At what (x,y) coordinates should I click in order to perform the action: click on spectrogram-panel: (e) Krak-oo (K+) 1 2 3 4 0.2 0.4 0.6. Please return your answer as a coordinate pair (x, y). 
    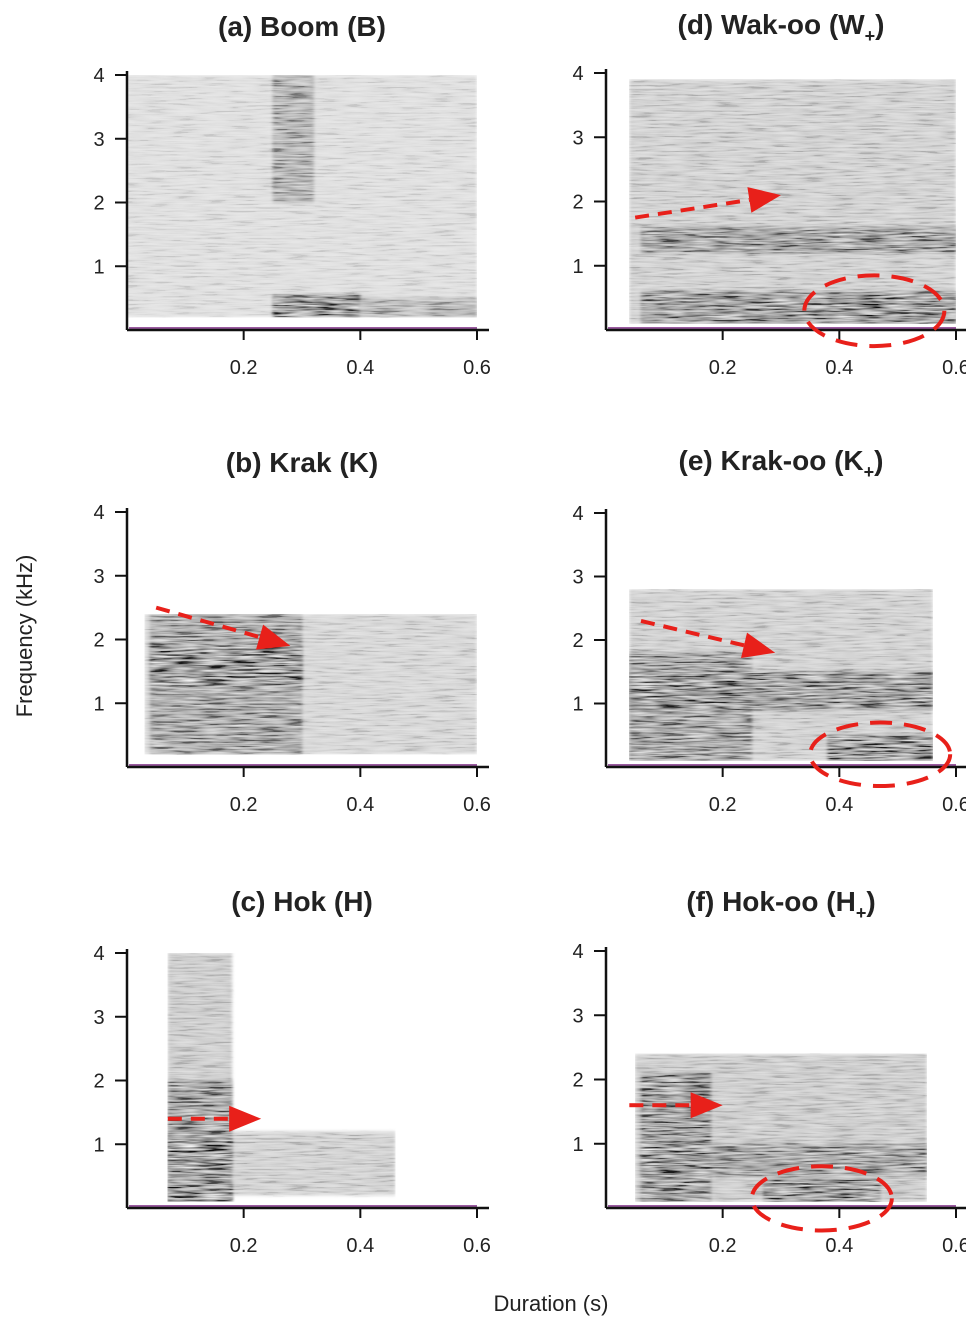
    Looking at the image, I should click on (769, 630).